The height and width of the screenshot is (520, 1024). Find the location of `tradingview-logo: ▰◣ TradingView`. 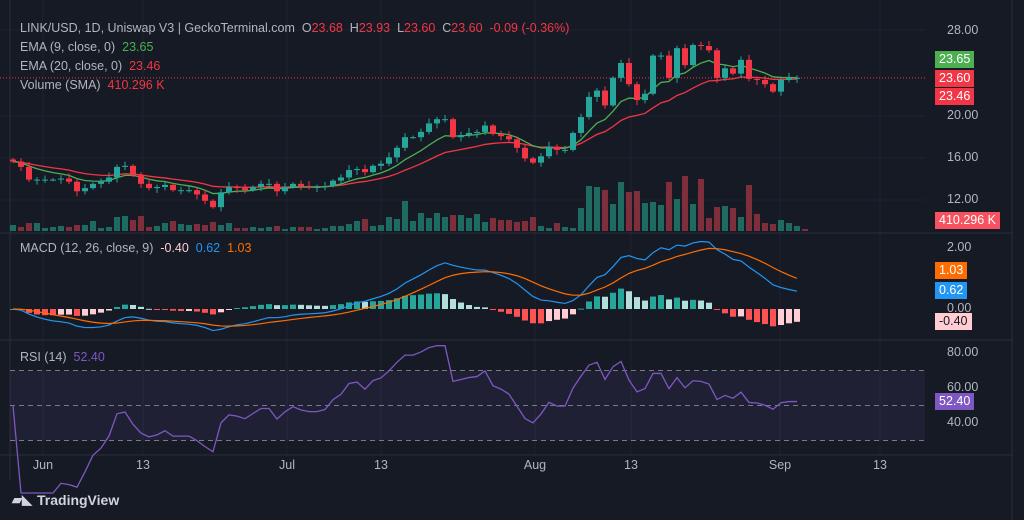

tradingview-logo: ▰◣ TradingView is located at coordinates (65, 500).